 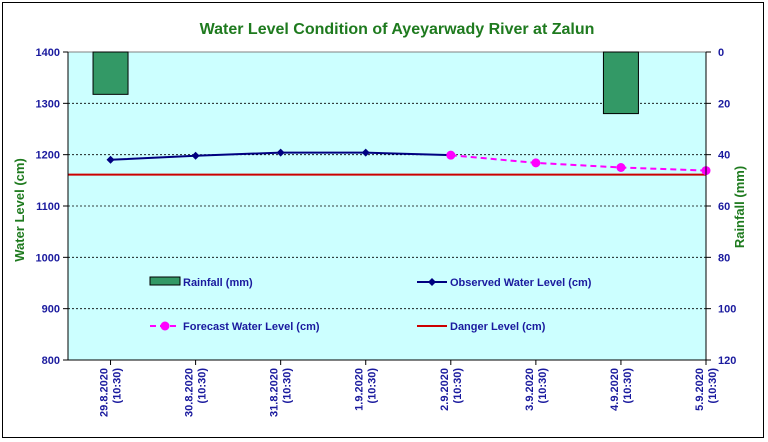 I want to click on x-tick-date: 4.9.2020, so click(x=615, y=389).